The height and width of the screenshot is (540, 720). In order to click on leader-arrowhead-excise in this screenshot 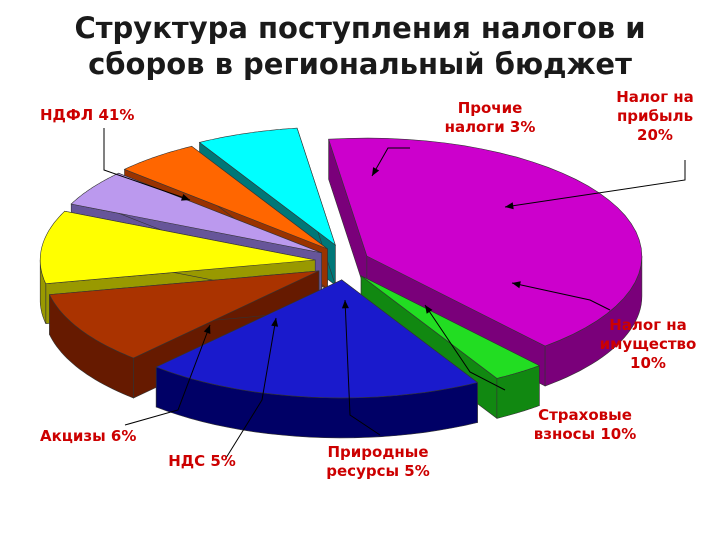, I will do `click(207, 329)`.